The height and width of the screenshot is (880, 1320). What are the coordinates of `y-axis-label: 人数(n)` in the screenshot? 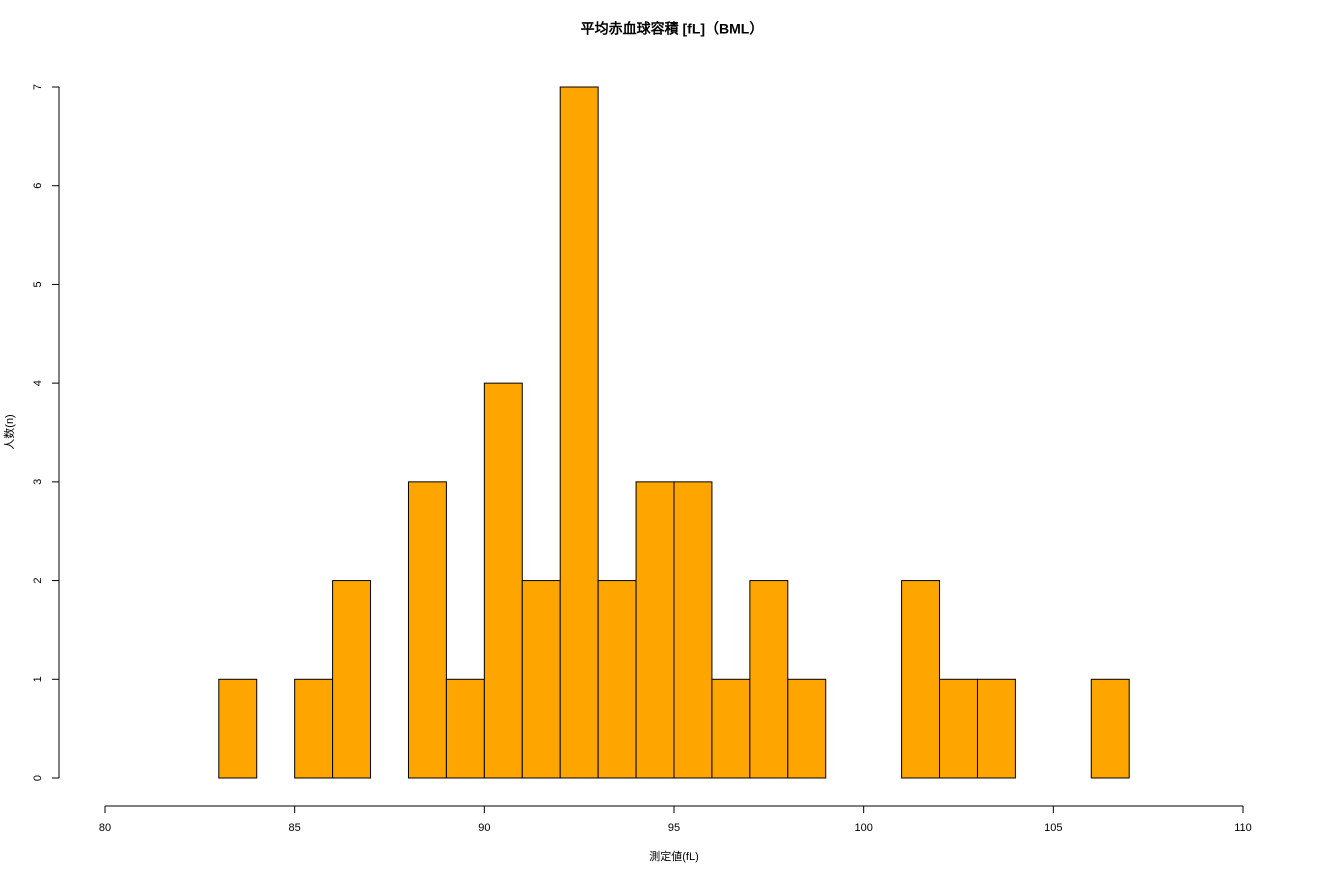 It's located at (9, 431).